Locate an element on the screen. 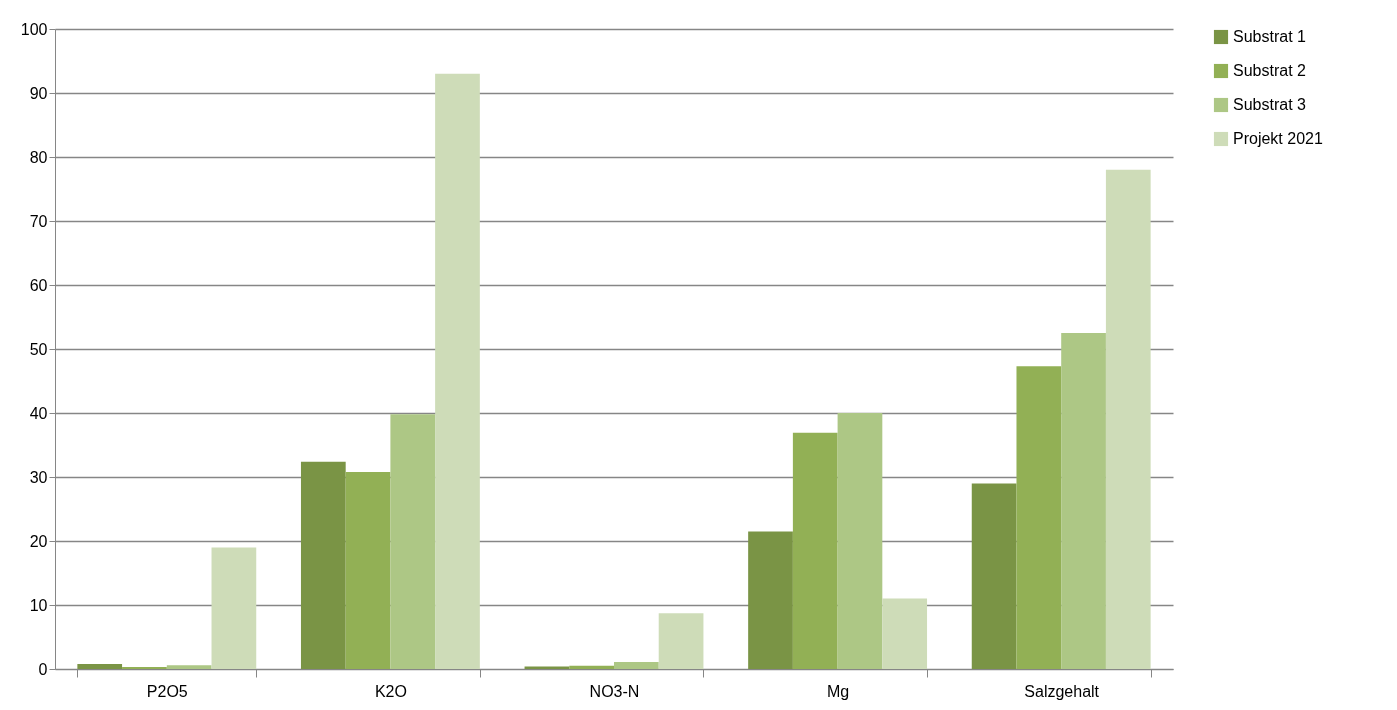 This screenshot has width=1397, height=710. y-tick-label: 0 is located at coordinates (43, 669).